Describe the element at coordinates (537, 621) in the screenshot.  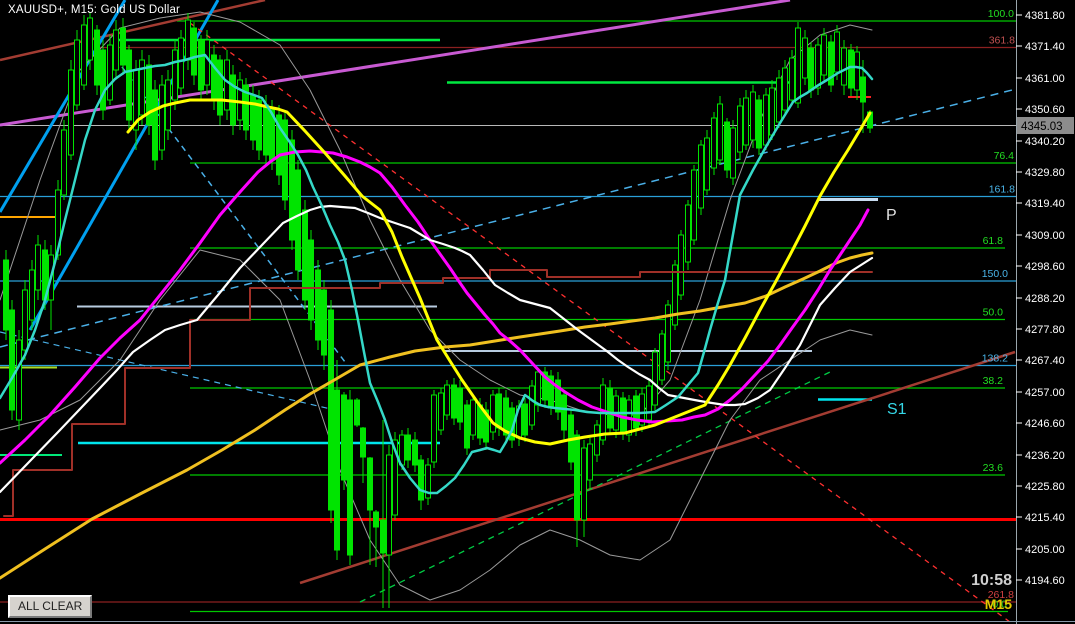
I see `window-bottom-border` at that location.